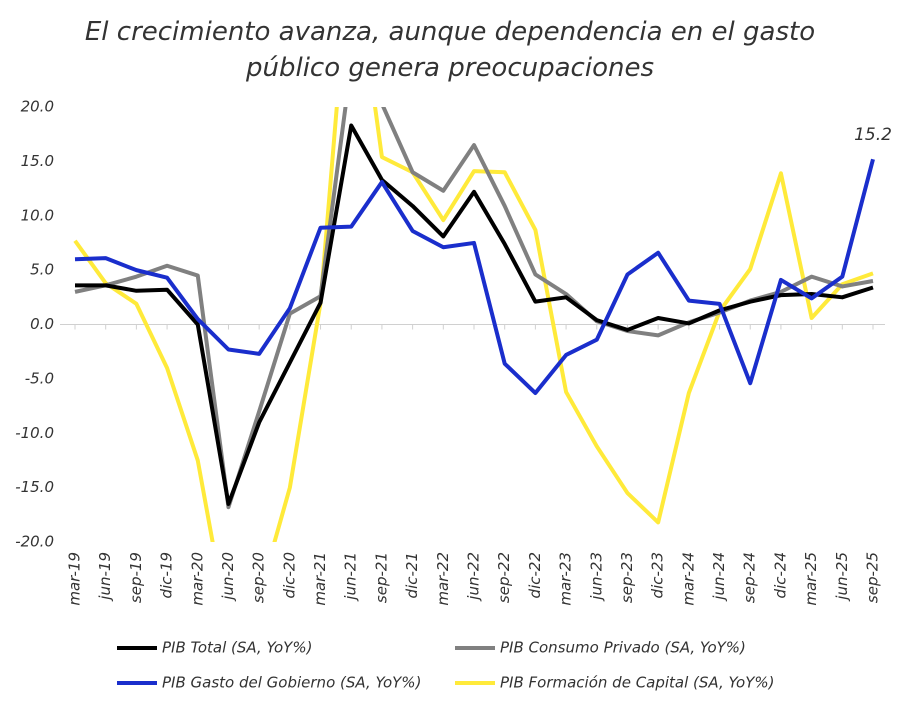 This screenshot has width=900, height=708. What do you see at coordinates (37, 215) in the screenshot?
I see `y-tick-label: 10.0` at bounding box center [37, 215].